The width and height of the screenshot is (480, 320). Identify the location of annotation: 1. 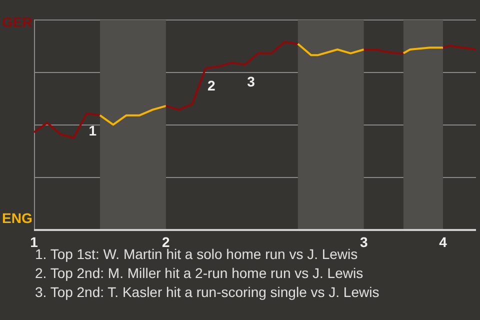
(92, 130).